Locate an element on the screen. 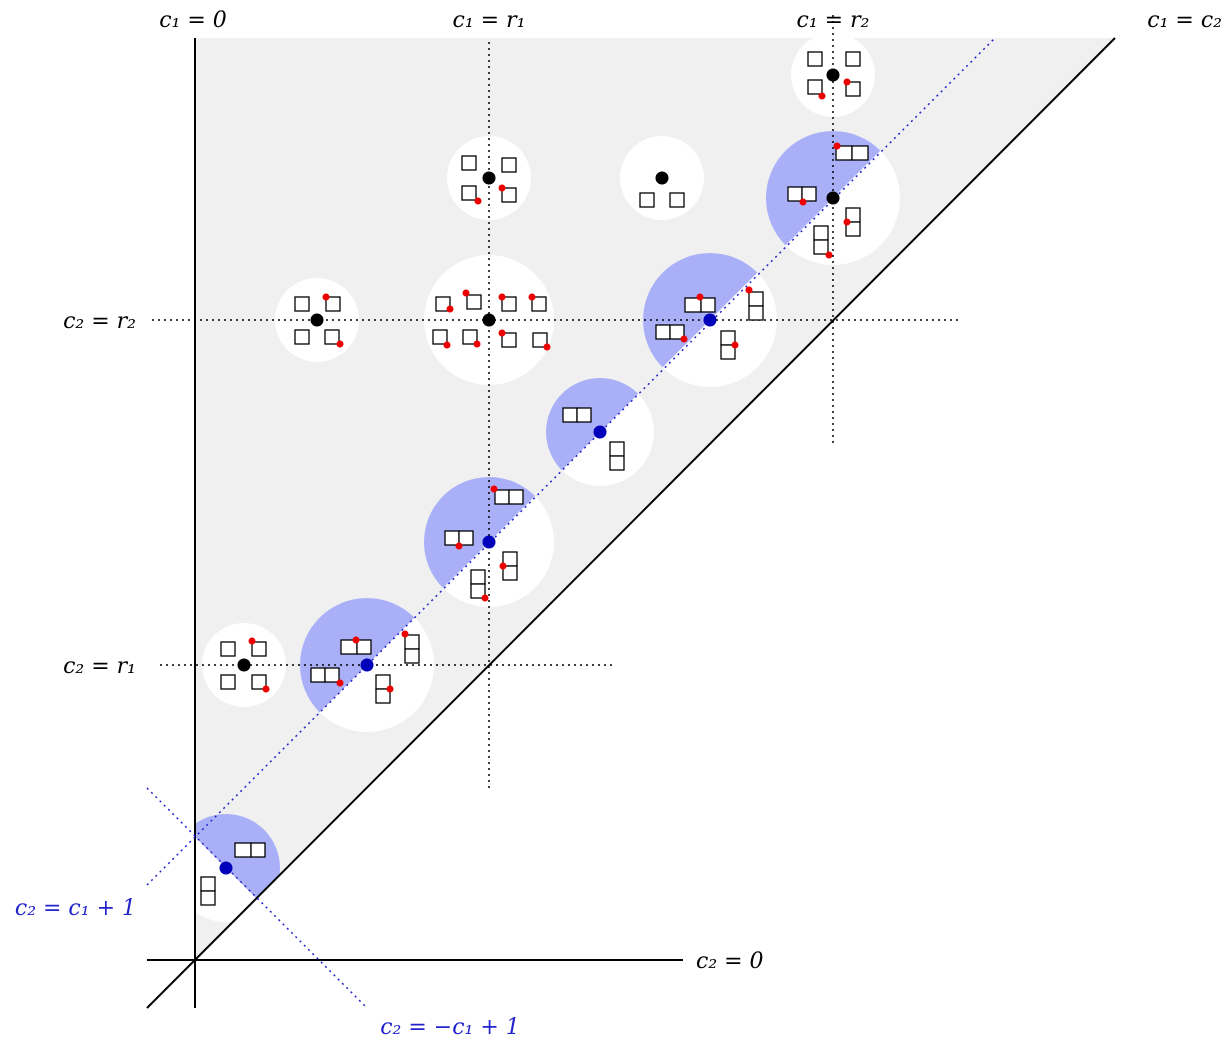 The image size is (1226, 1044). point-left-r1 is located at coordinates (244, 665).